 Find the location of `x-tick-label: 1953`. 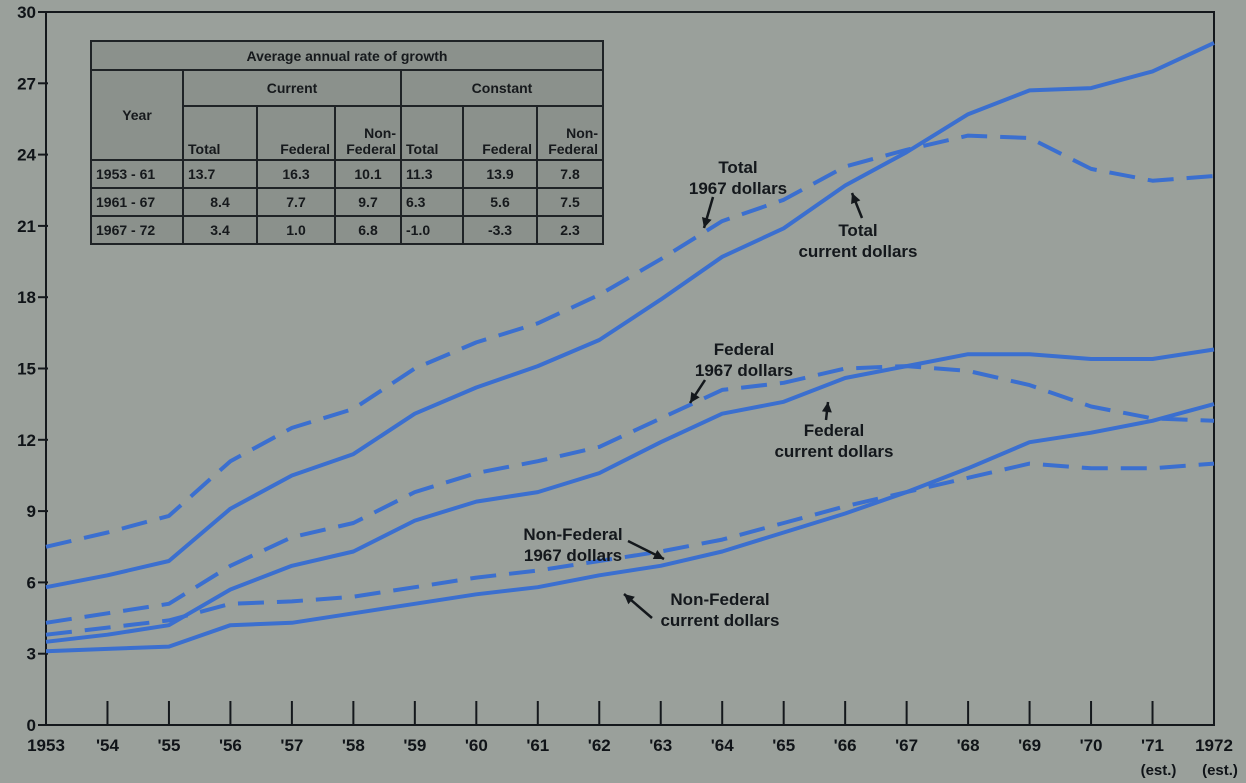

x-tick-label: 1953 is located at coordinates (46, 745).